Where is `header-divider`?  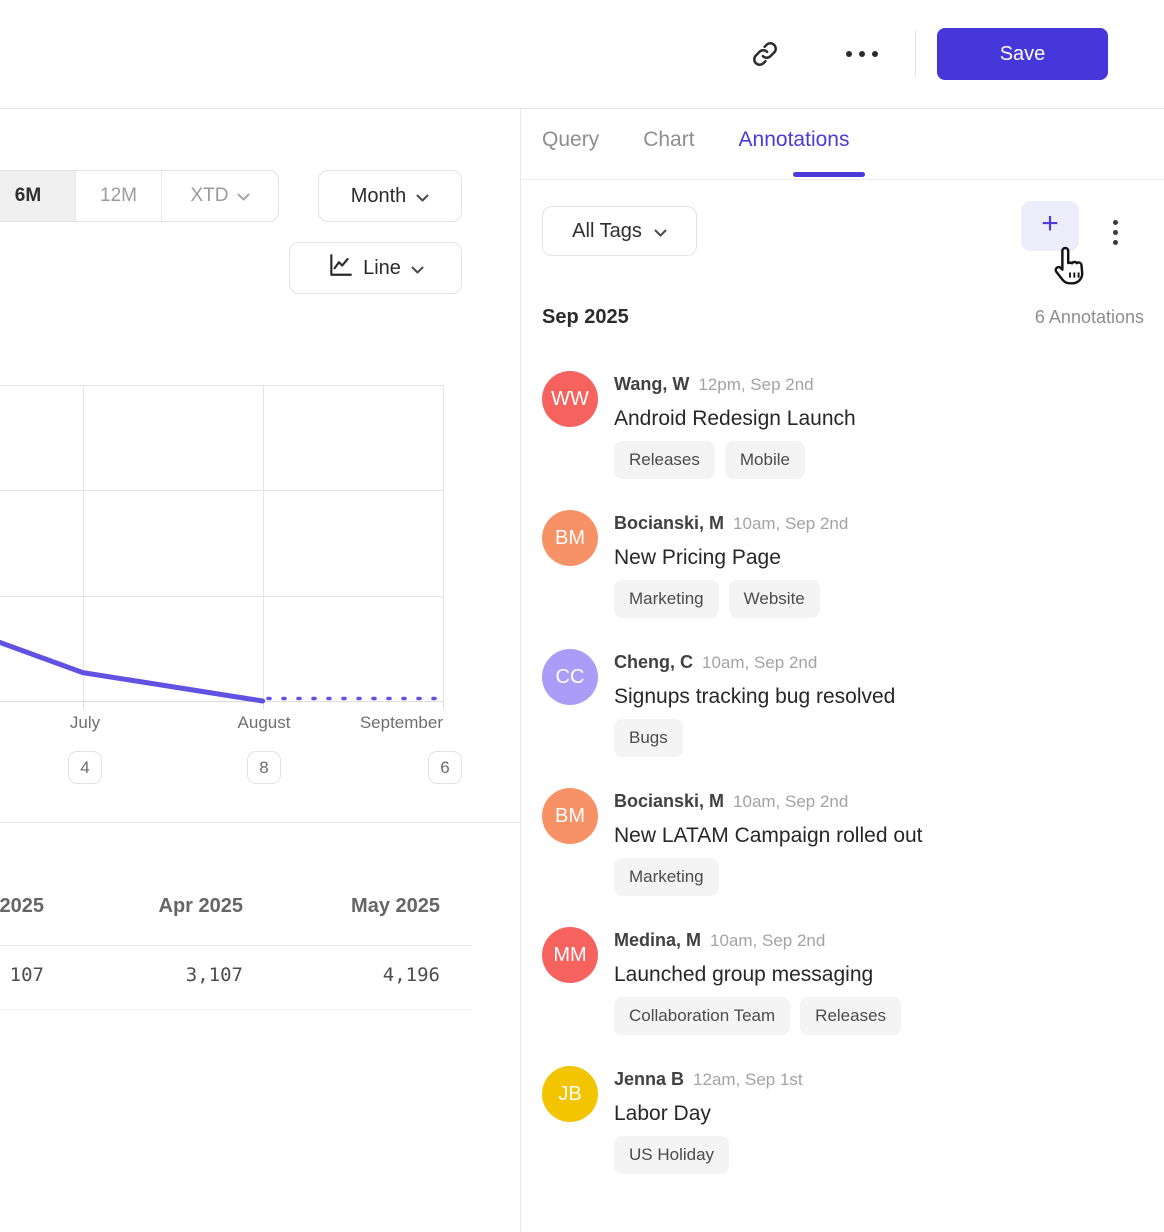 header-divider is located at coordinates (915, 54).